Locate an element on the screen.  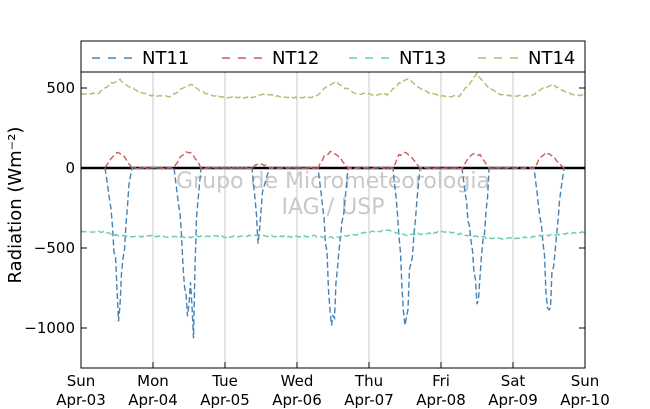
x-tick-day: Mon is located at coordinates (153, 381).